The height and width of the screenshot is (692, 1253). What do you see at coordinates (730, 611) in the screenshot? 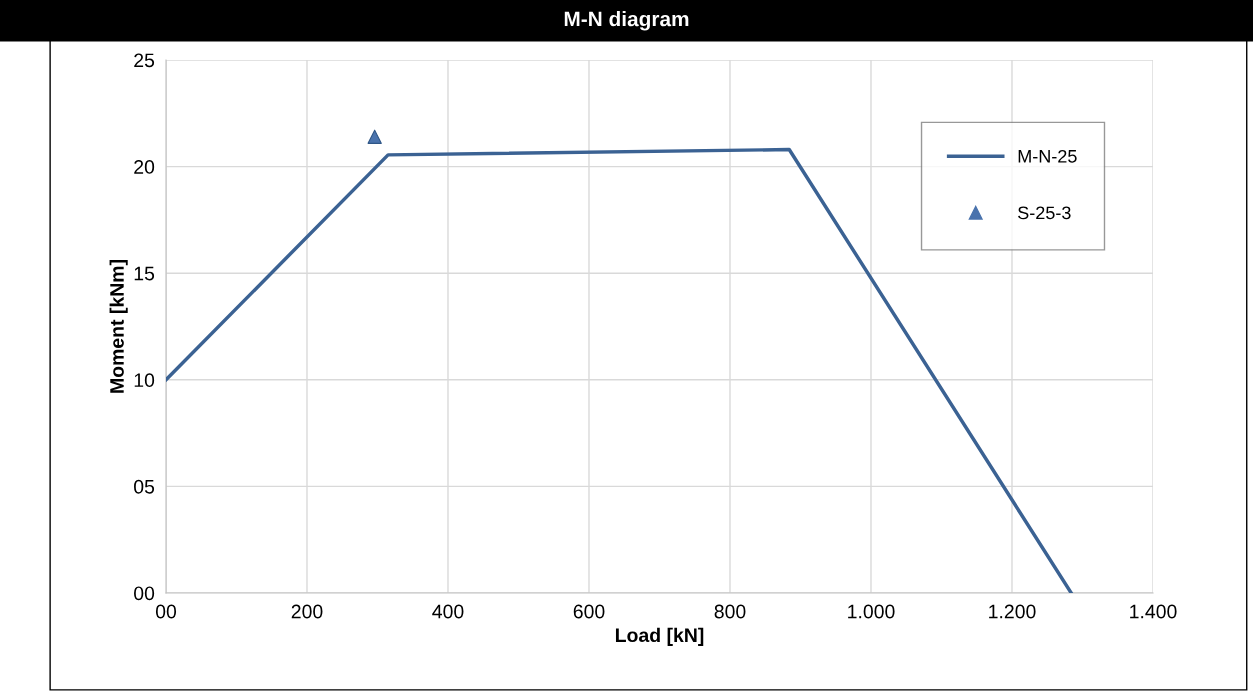
I see `x-tick-label: 800` at bounding box center [730, 611].